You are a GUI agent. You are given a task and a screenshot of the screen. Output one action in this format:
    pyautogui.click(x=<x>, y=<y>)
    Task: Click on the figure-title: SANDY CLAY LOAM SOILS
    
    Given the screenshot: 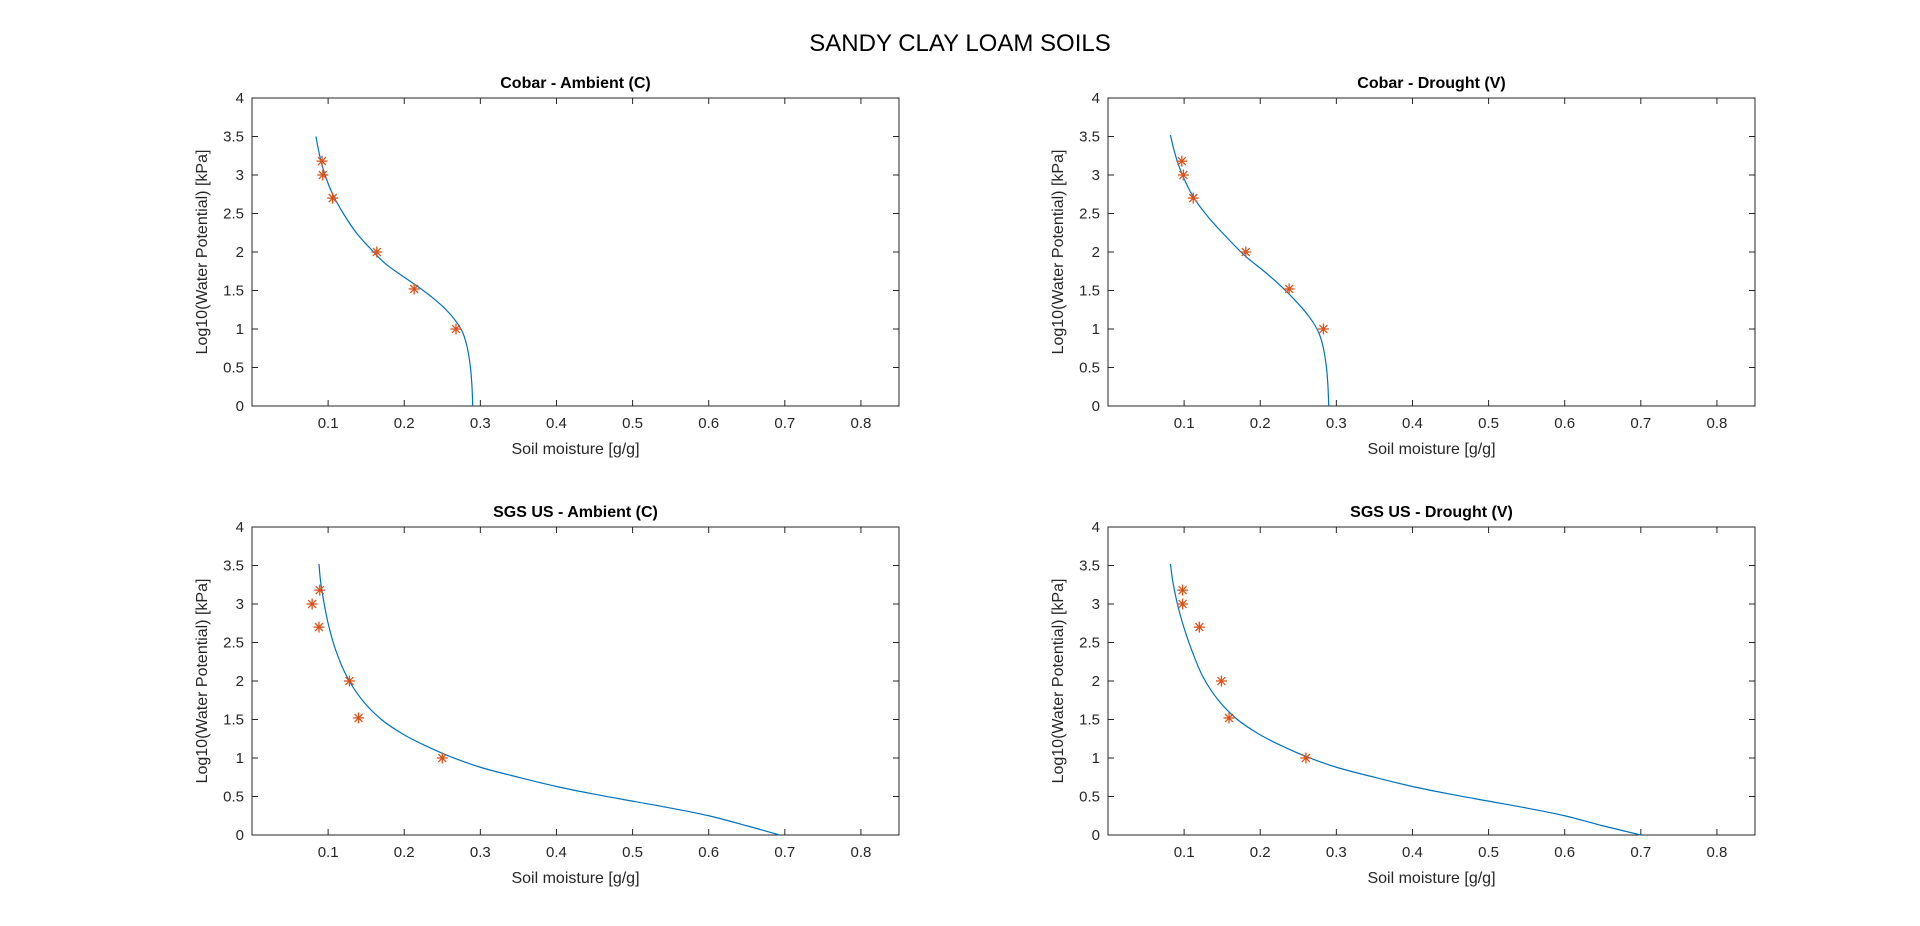 What is the action you would take?
    pyautogui.click(x=960, y=43)
    